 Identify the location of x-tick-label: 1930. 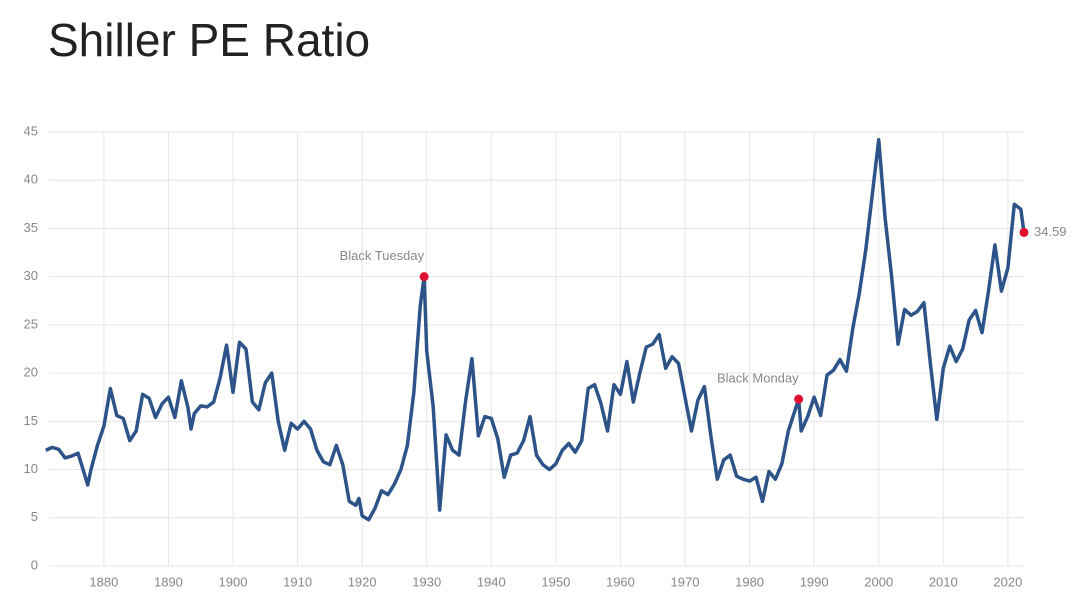
(426, 581).